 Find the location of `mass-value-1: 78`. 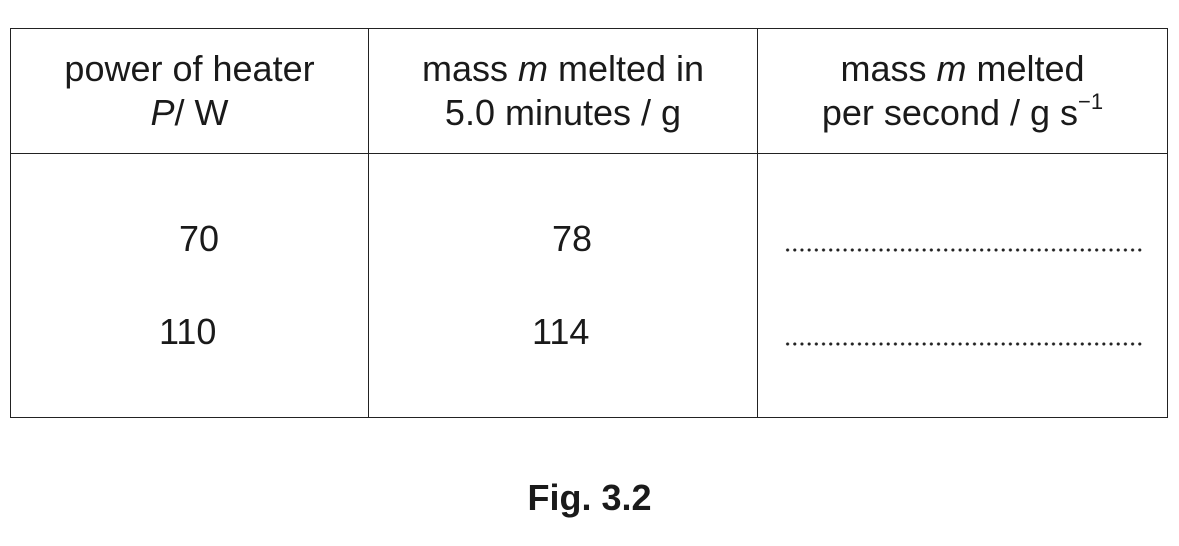

mass-value-1: 78 is located at coordinates (572, 238).